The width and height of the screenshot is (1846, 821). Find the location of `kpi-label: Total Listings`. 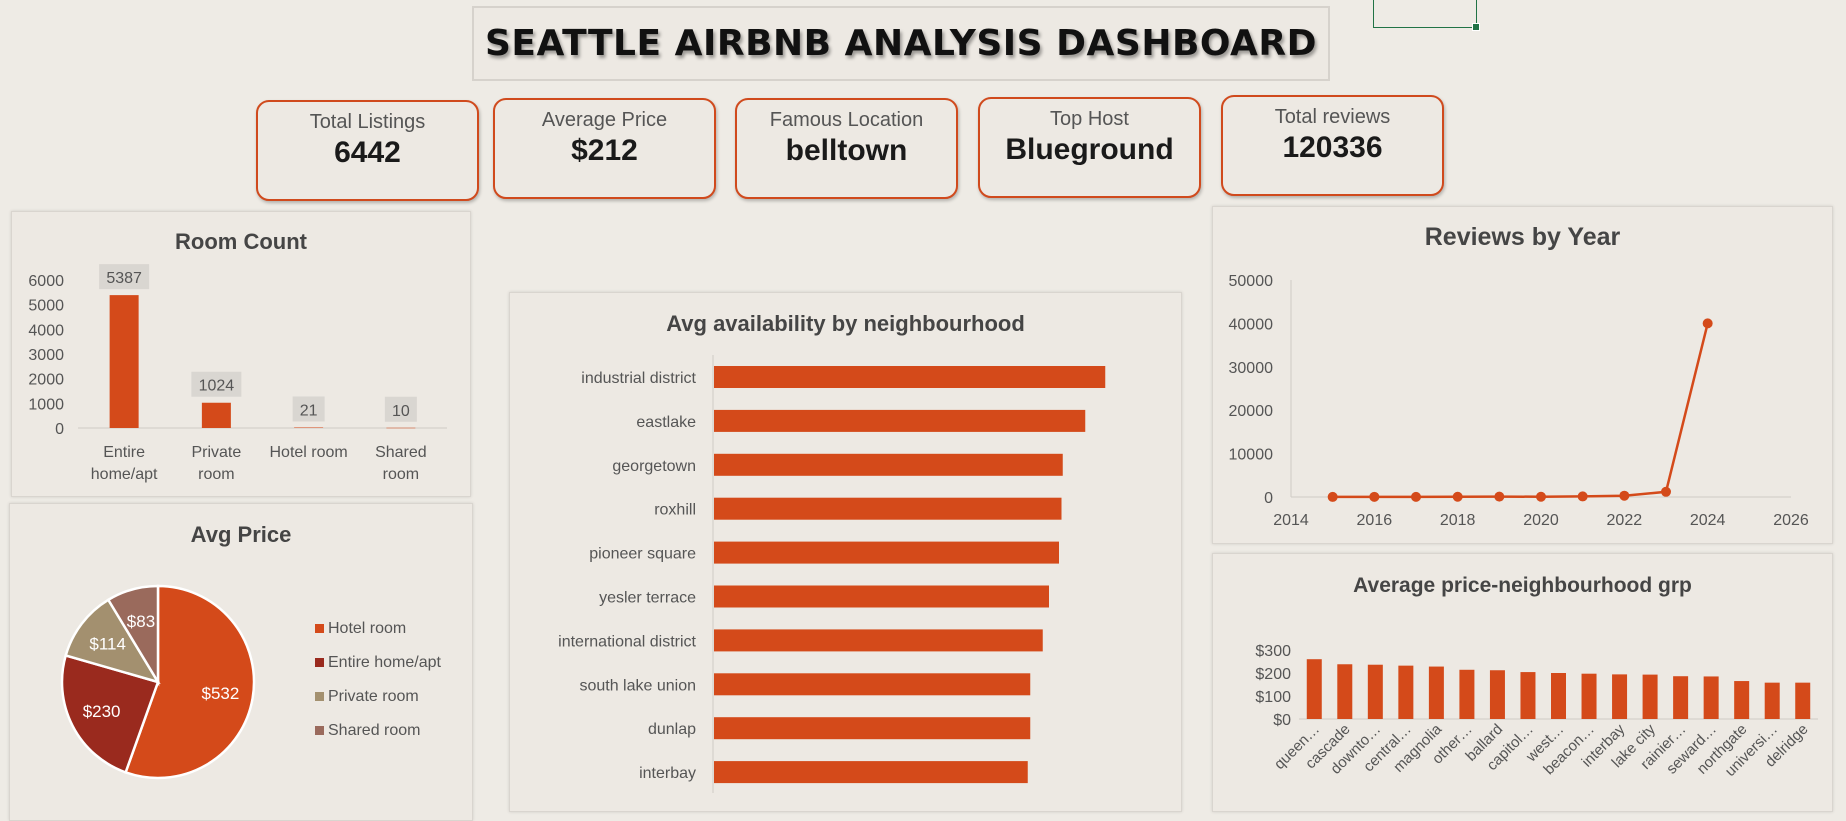

kpi-label: Total Listings is located at coordinates (367, 122).